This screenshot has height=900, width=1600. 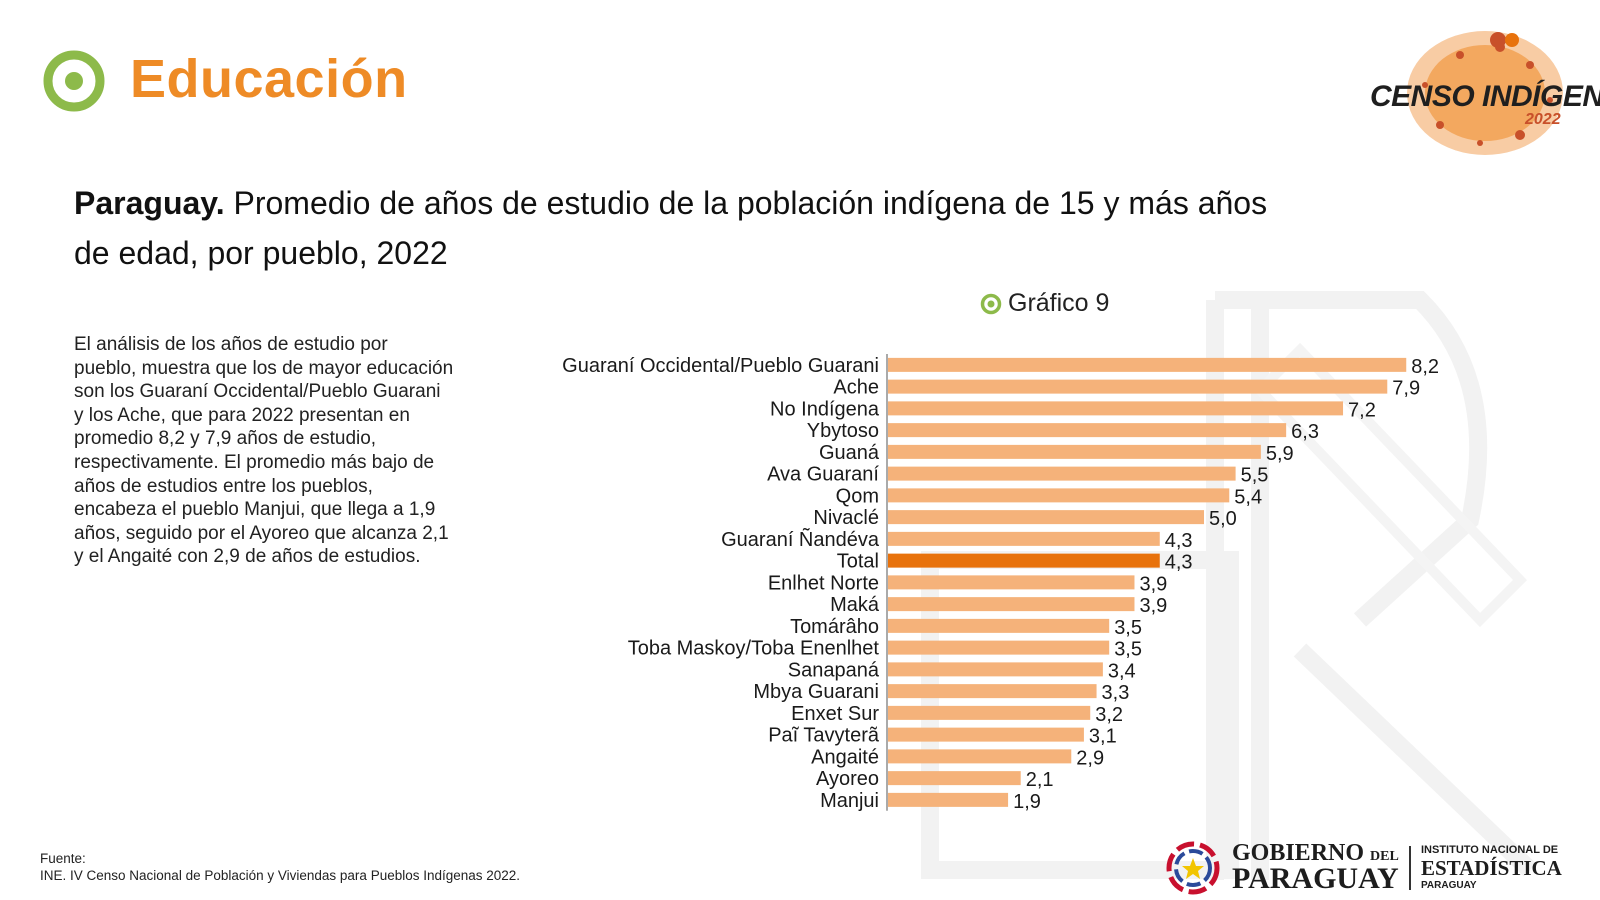 What do you see at coordinates (858, 562) in the screenshot?
I see `category-label: Total` at bounding box center [858, 562].